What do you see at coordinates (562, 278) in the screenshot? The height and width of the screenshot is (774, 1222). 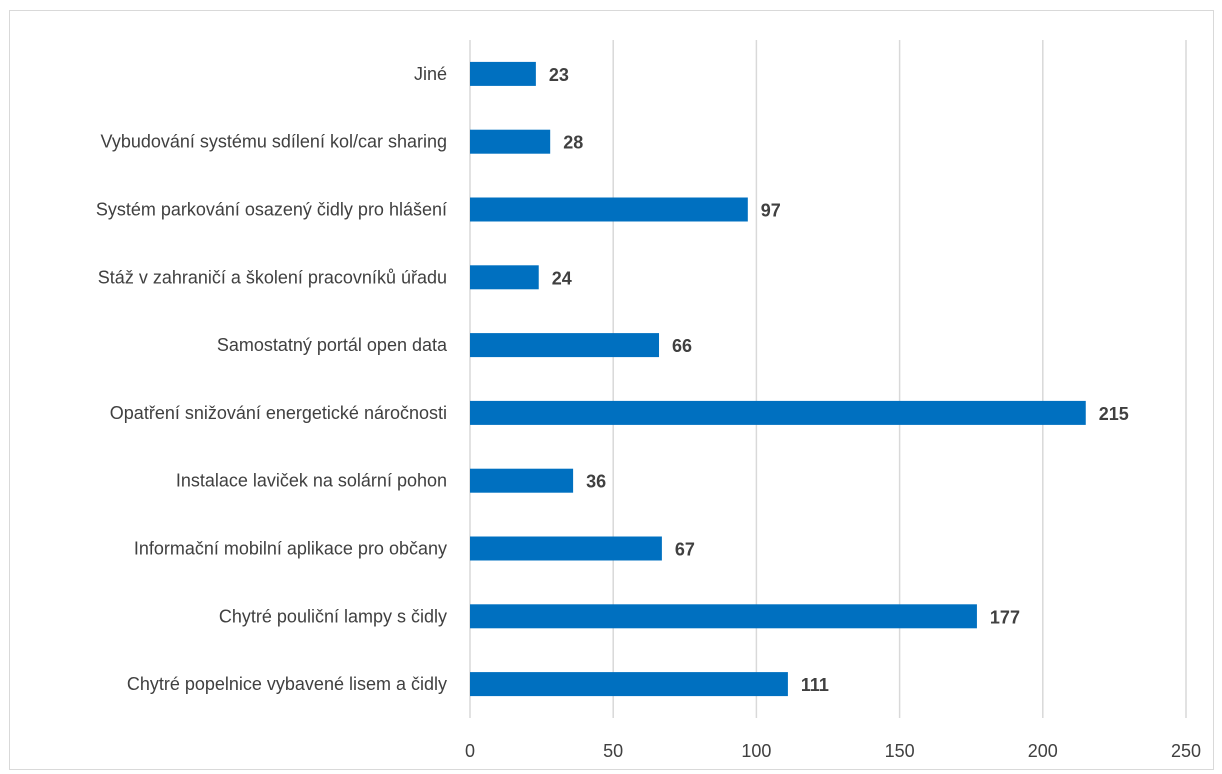 I see `data-label-3: 24` at bounding box center [562, 278].